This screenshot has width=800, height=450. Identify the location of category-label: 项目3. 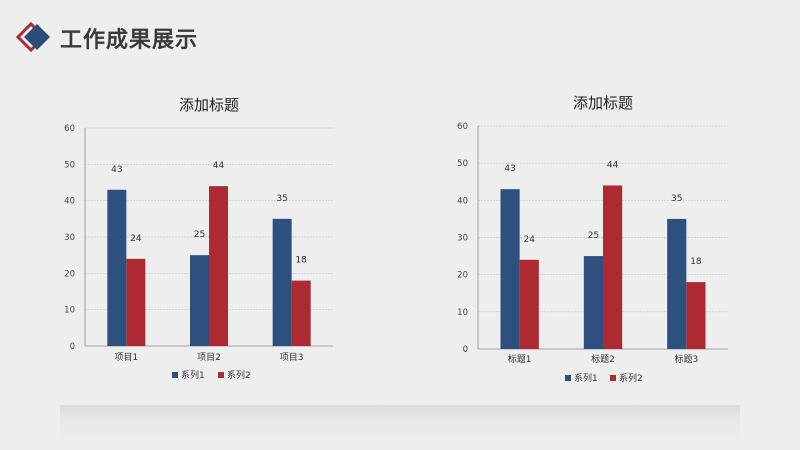
(292, 357).